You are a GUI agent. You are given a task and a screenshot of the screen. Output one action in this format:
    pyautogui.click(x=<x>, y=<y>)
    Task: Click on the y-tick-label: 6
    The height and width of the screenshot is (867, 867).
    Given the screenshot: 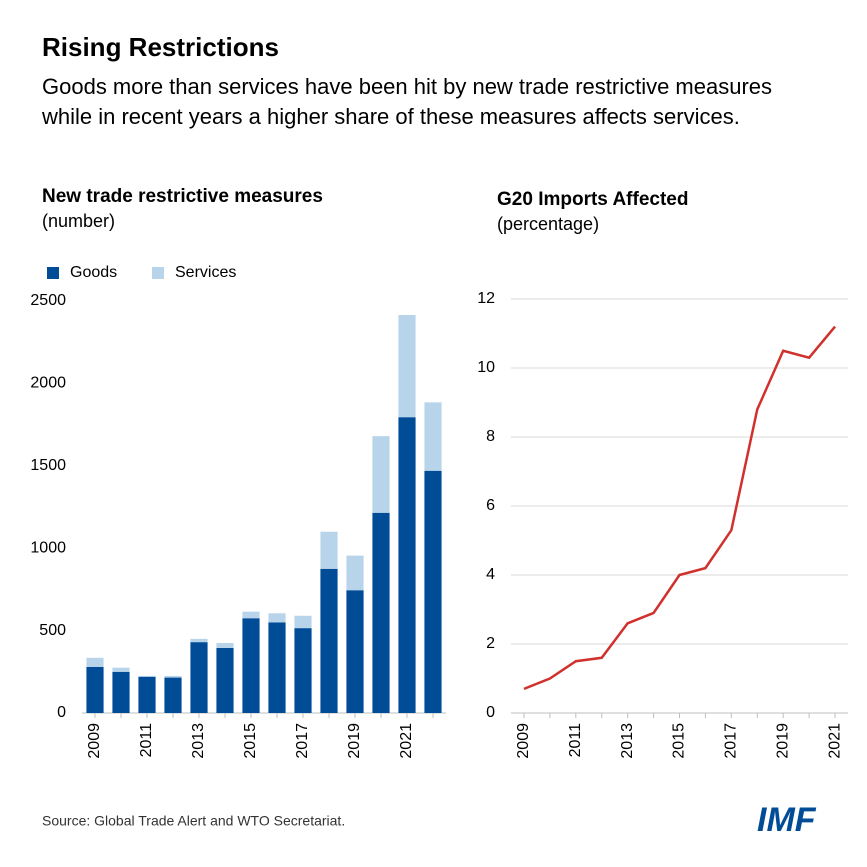 What is the action you would take?
    pyautogui.click(x=490, y=505)
    